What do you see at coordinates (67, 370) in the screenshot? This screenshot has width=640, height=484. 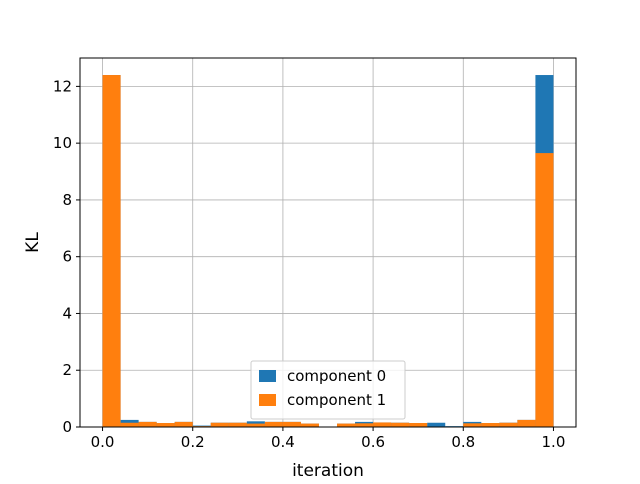 I see `y-tick-label: 2` at bounding box center [67, 370].